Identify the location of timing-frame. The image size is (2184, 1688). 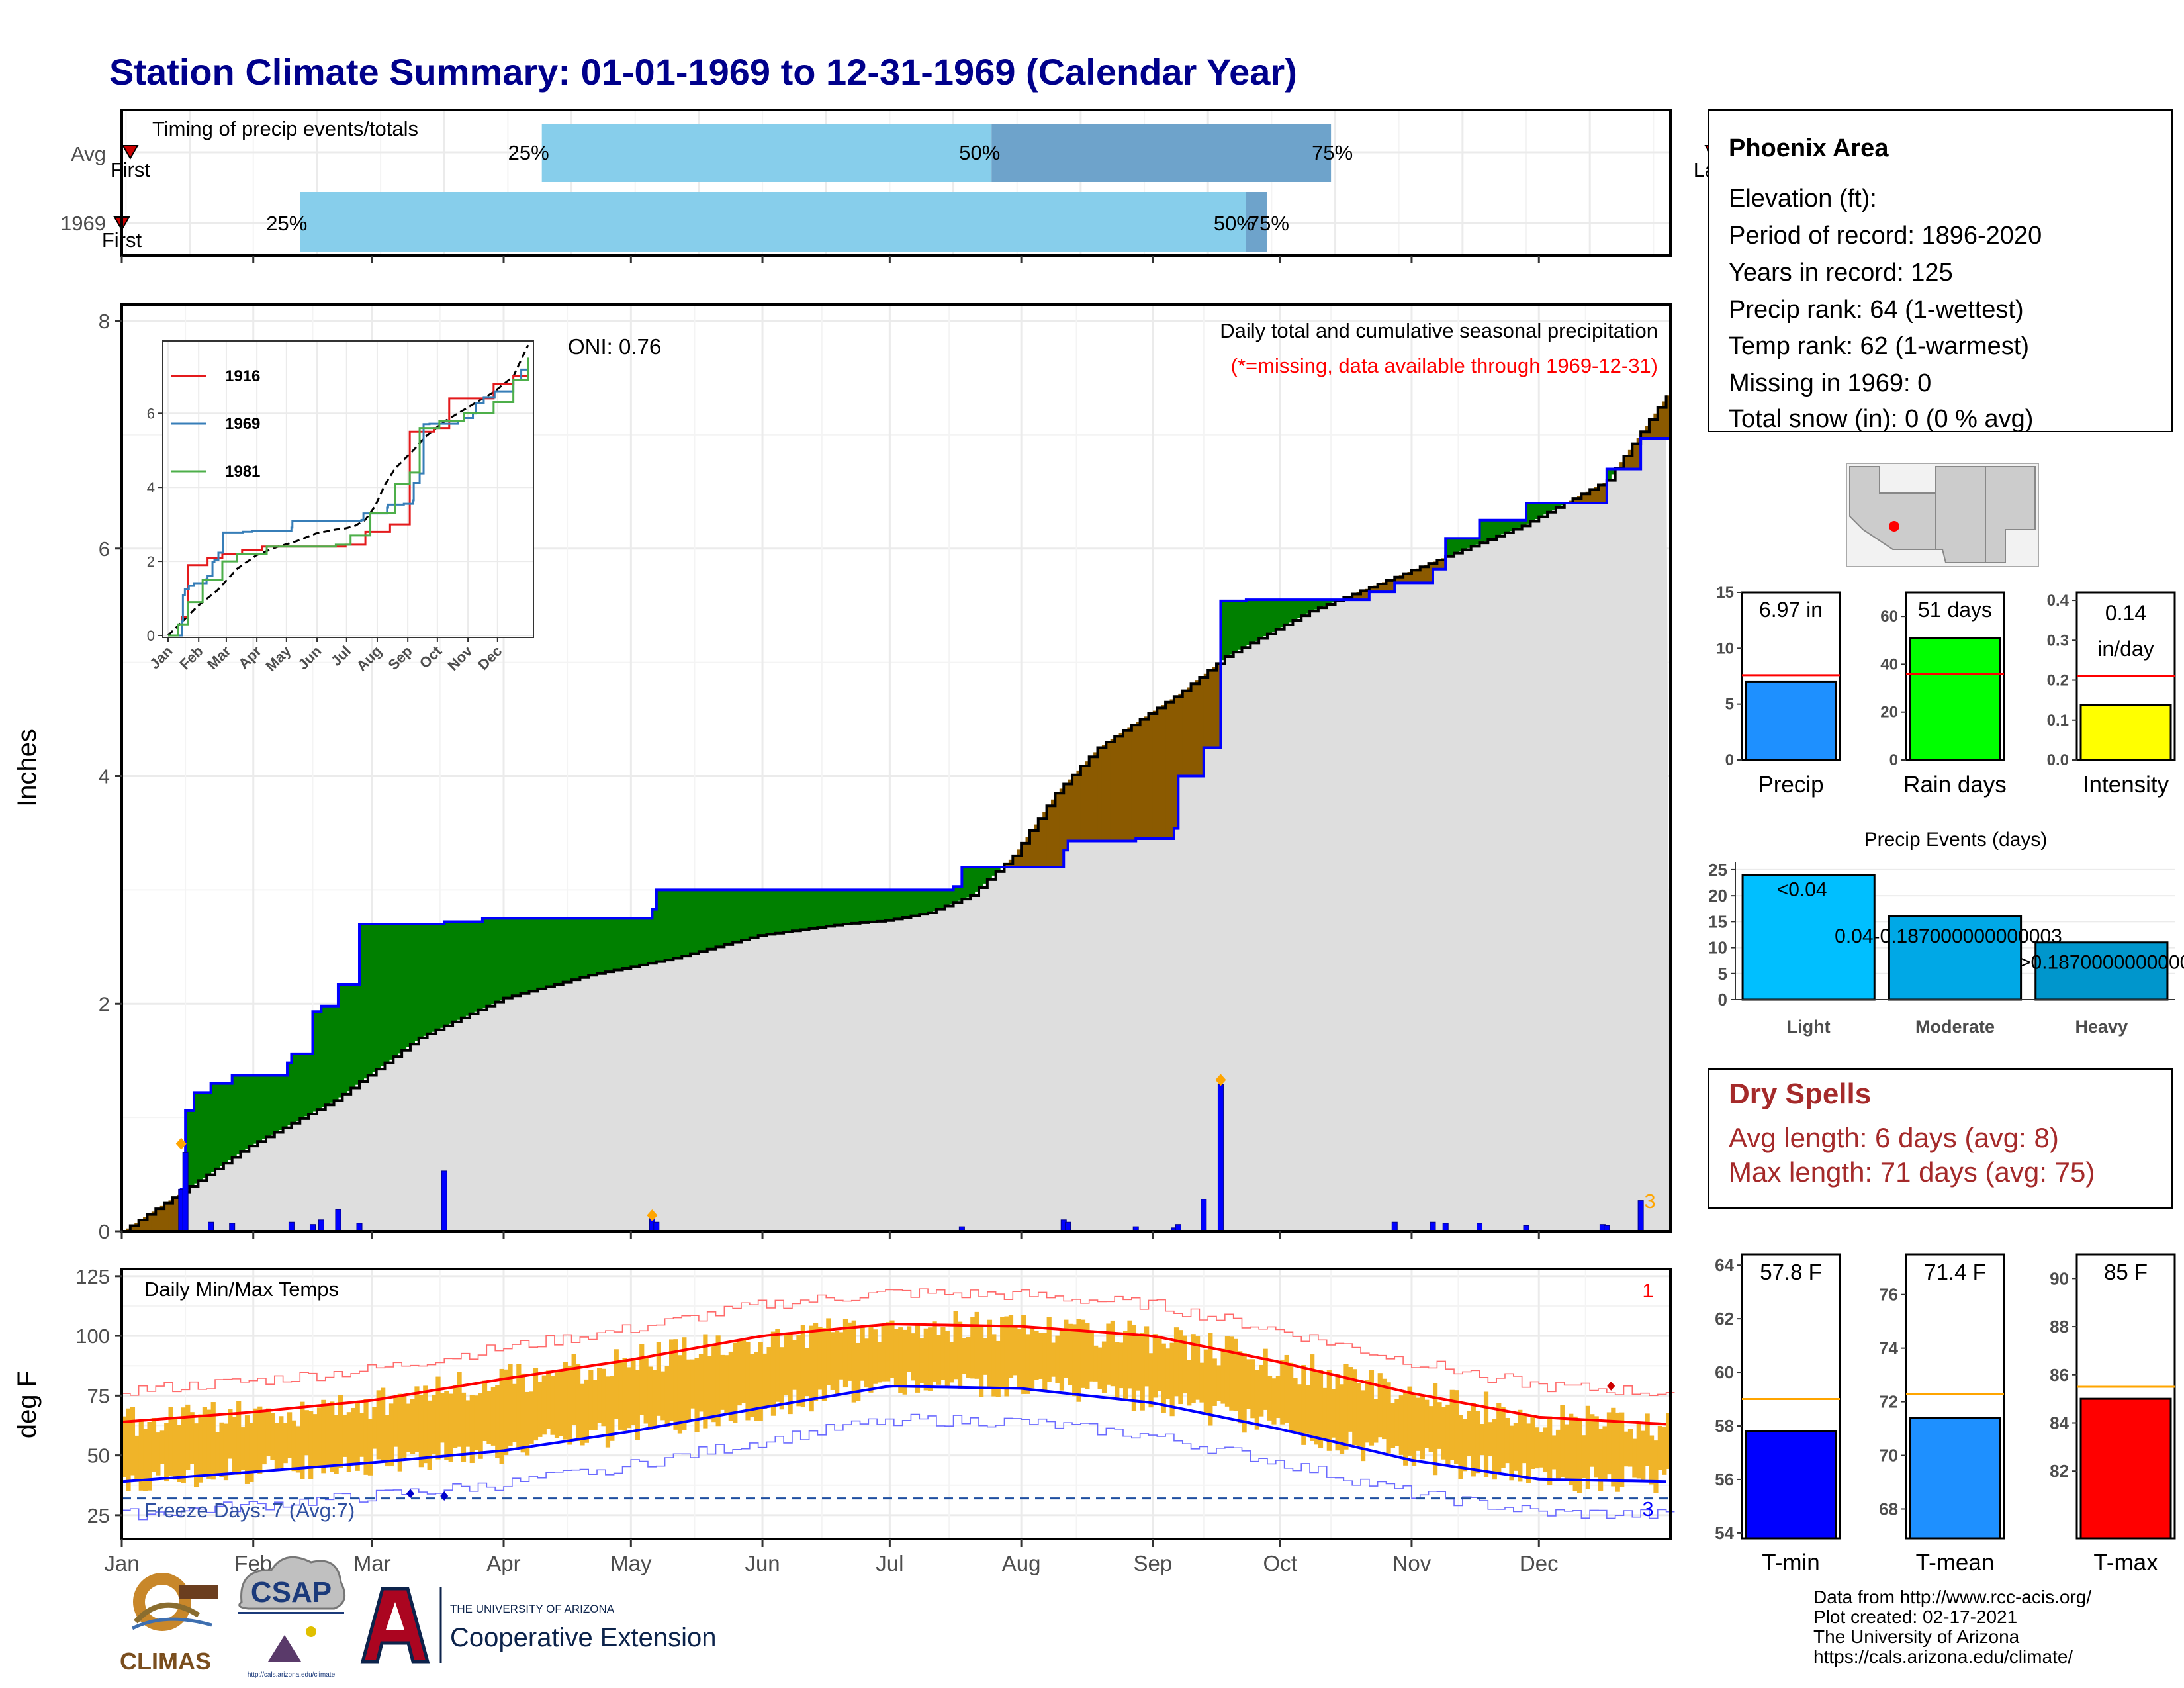
(896, 183).